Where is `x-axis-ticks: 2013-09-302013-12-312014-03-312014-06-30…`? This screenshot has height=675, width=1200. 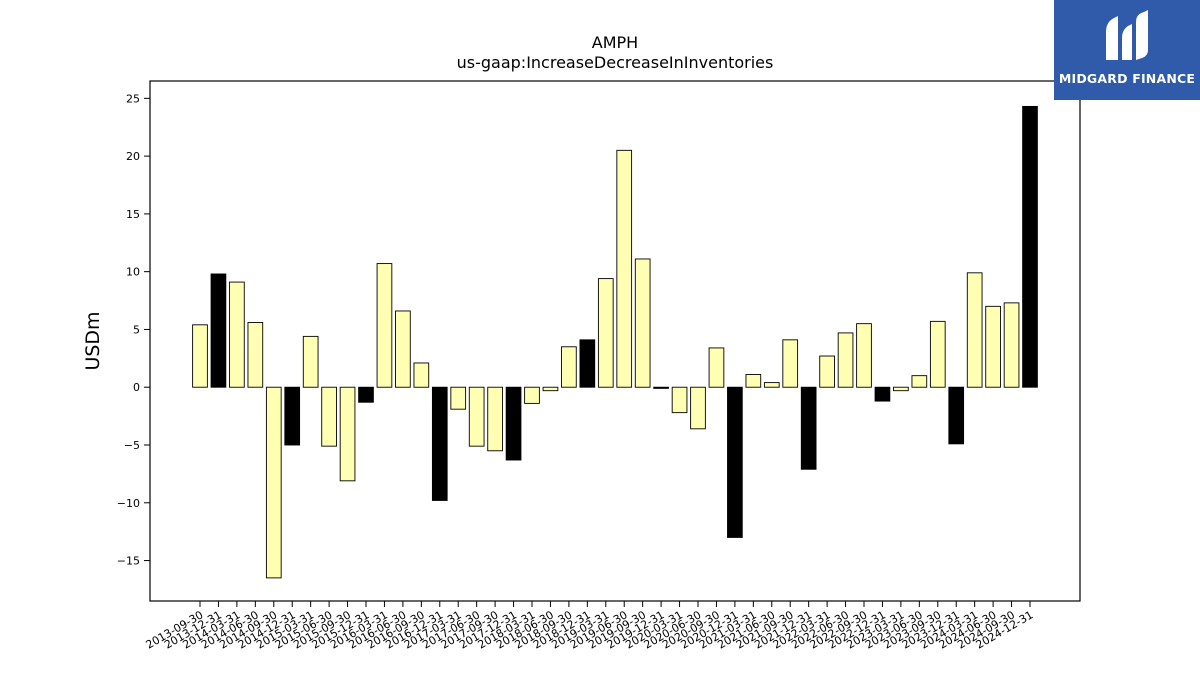
x-axis-ticks: 2013-09-302013-12-312014-03-312014-06-30… is located at coordinates (590, 626).